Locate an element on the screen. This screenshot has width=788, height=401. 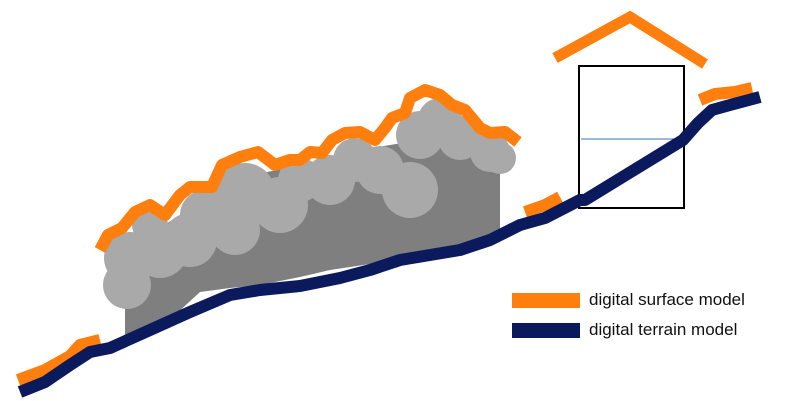
legend-item-terrain-model: digital terrain model is located at coordinates (624, 330).